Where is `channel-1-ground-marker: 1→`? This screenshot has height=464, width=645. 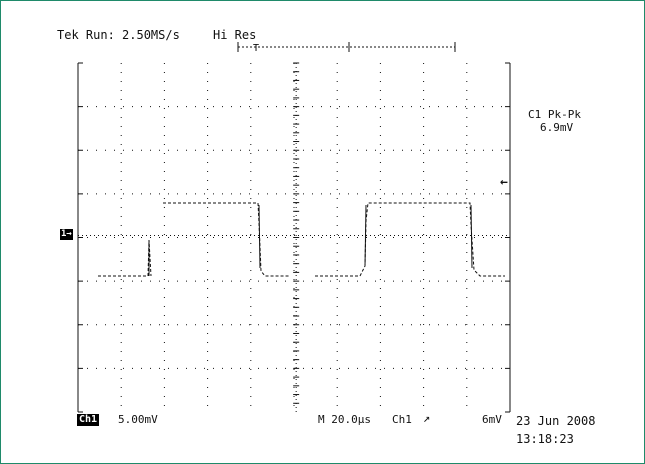 channel-1-ground-marker: 1→ is located at coordinates (66, 234).